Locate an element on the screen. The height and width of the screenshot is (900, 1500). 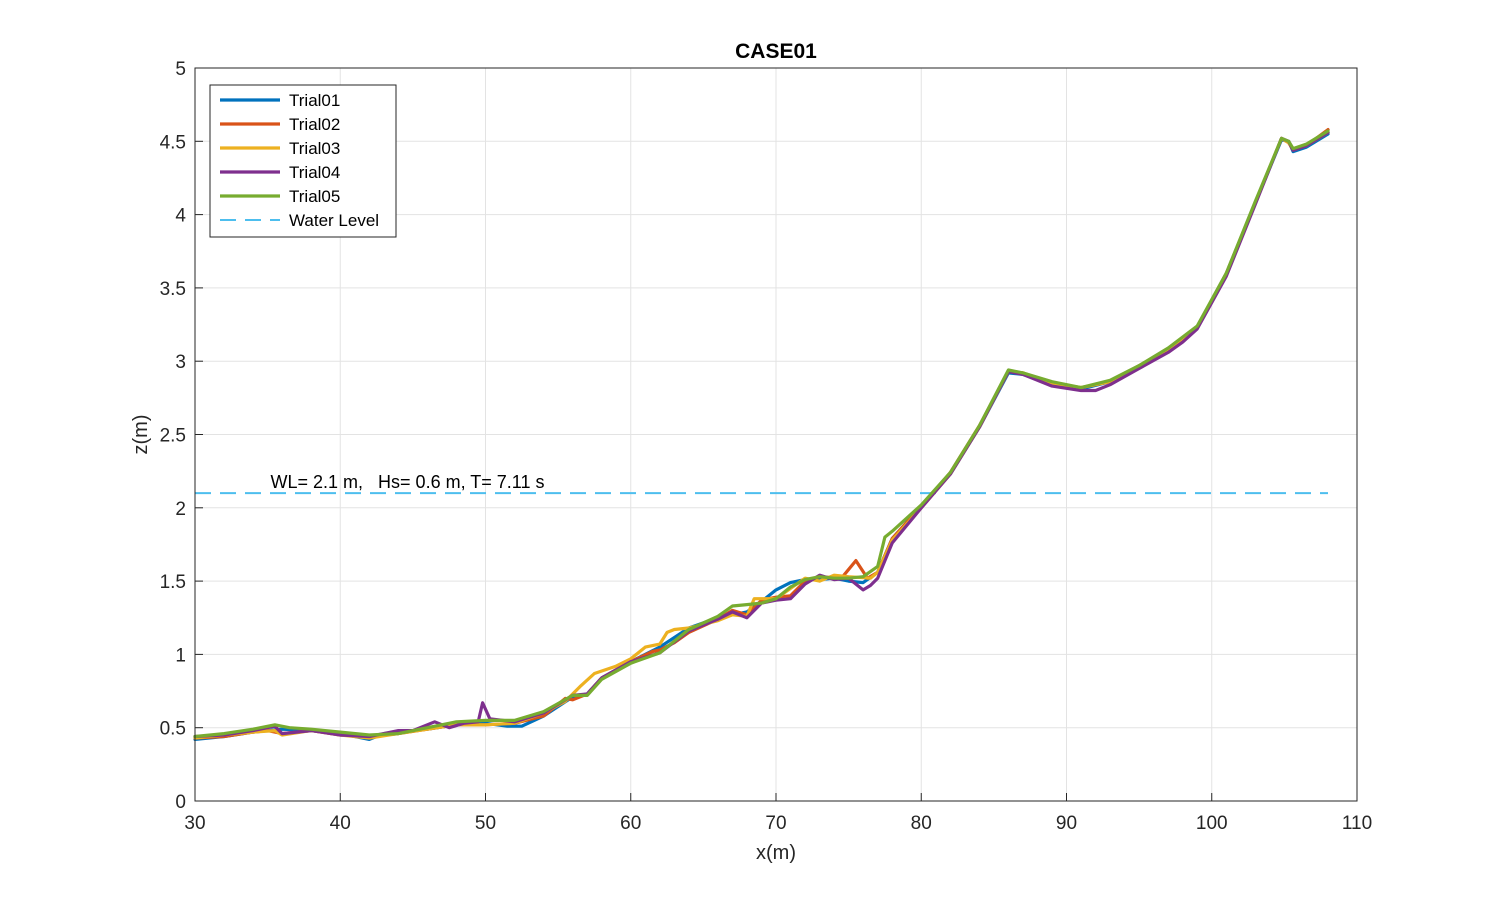
x-tick-label: 90 is located at coordinates (1066, 823).